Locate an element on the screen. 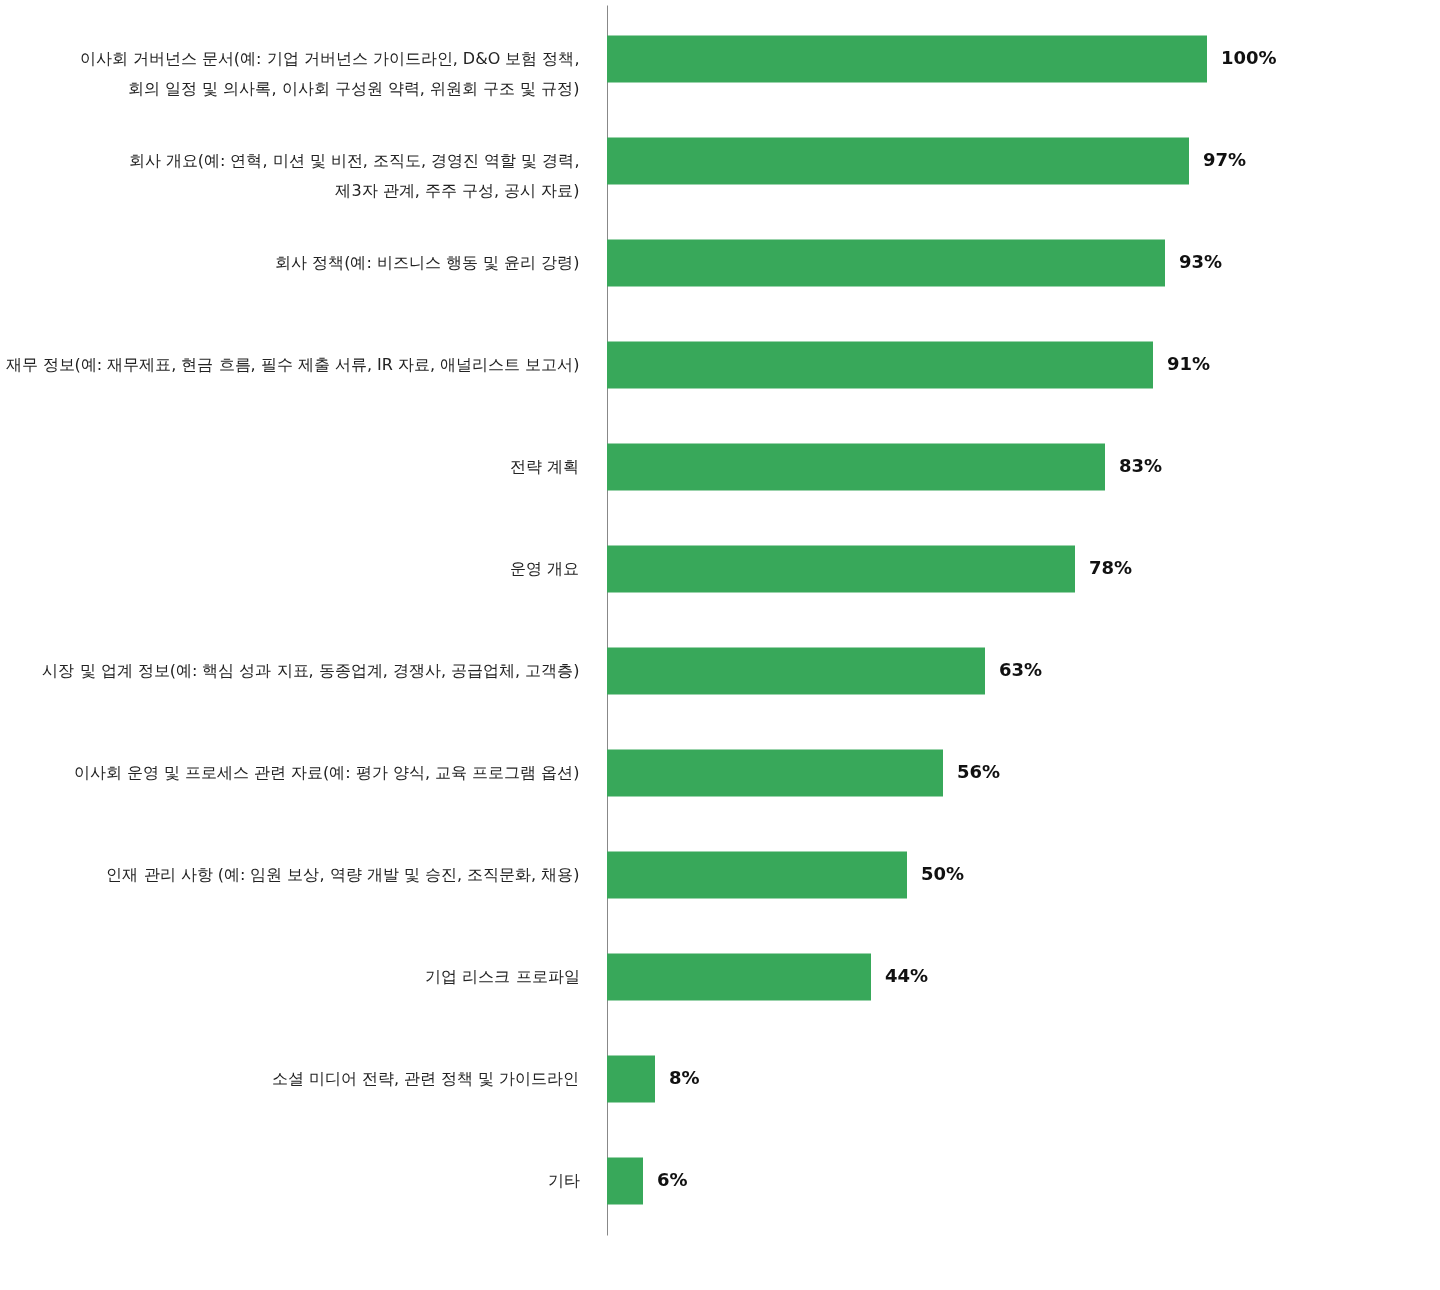 Image resolution: width=1440 pixels, height=1290 pixels. data-label: 78% is located at coordinates (1111, 568).